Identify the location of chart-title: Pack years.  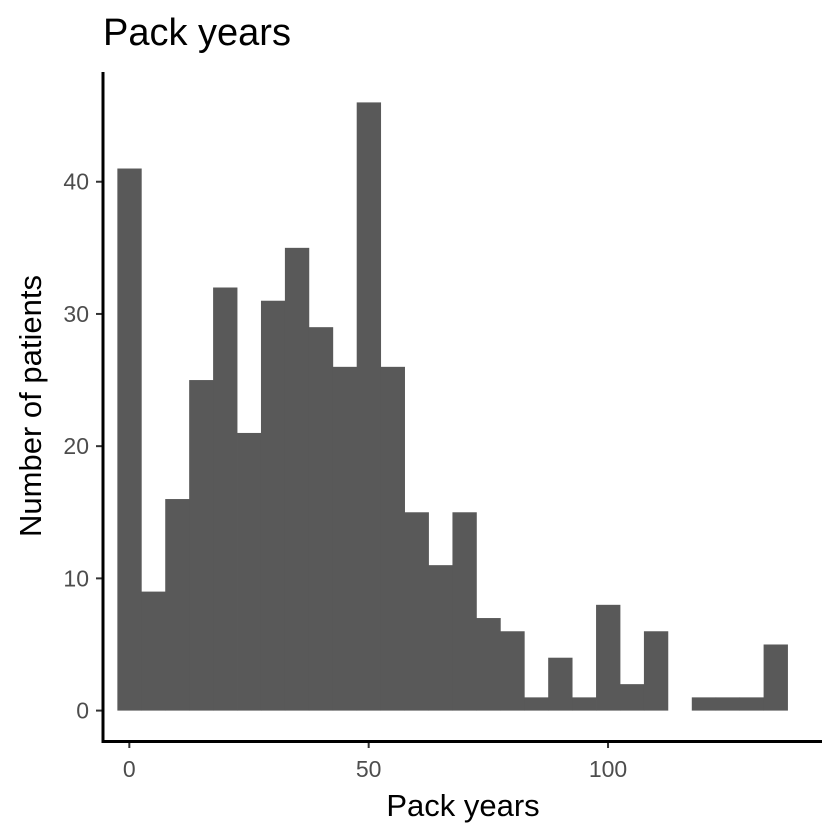
(197, 33).